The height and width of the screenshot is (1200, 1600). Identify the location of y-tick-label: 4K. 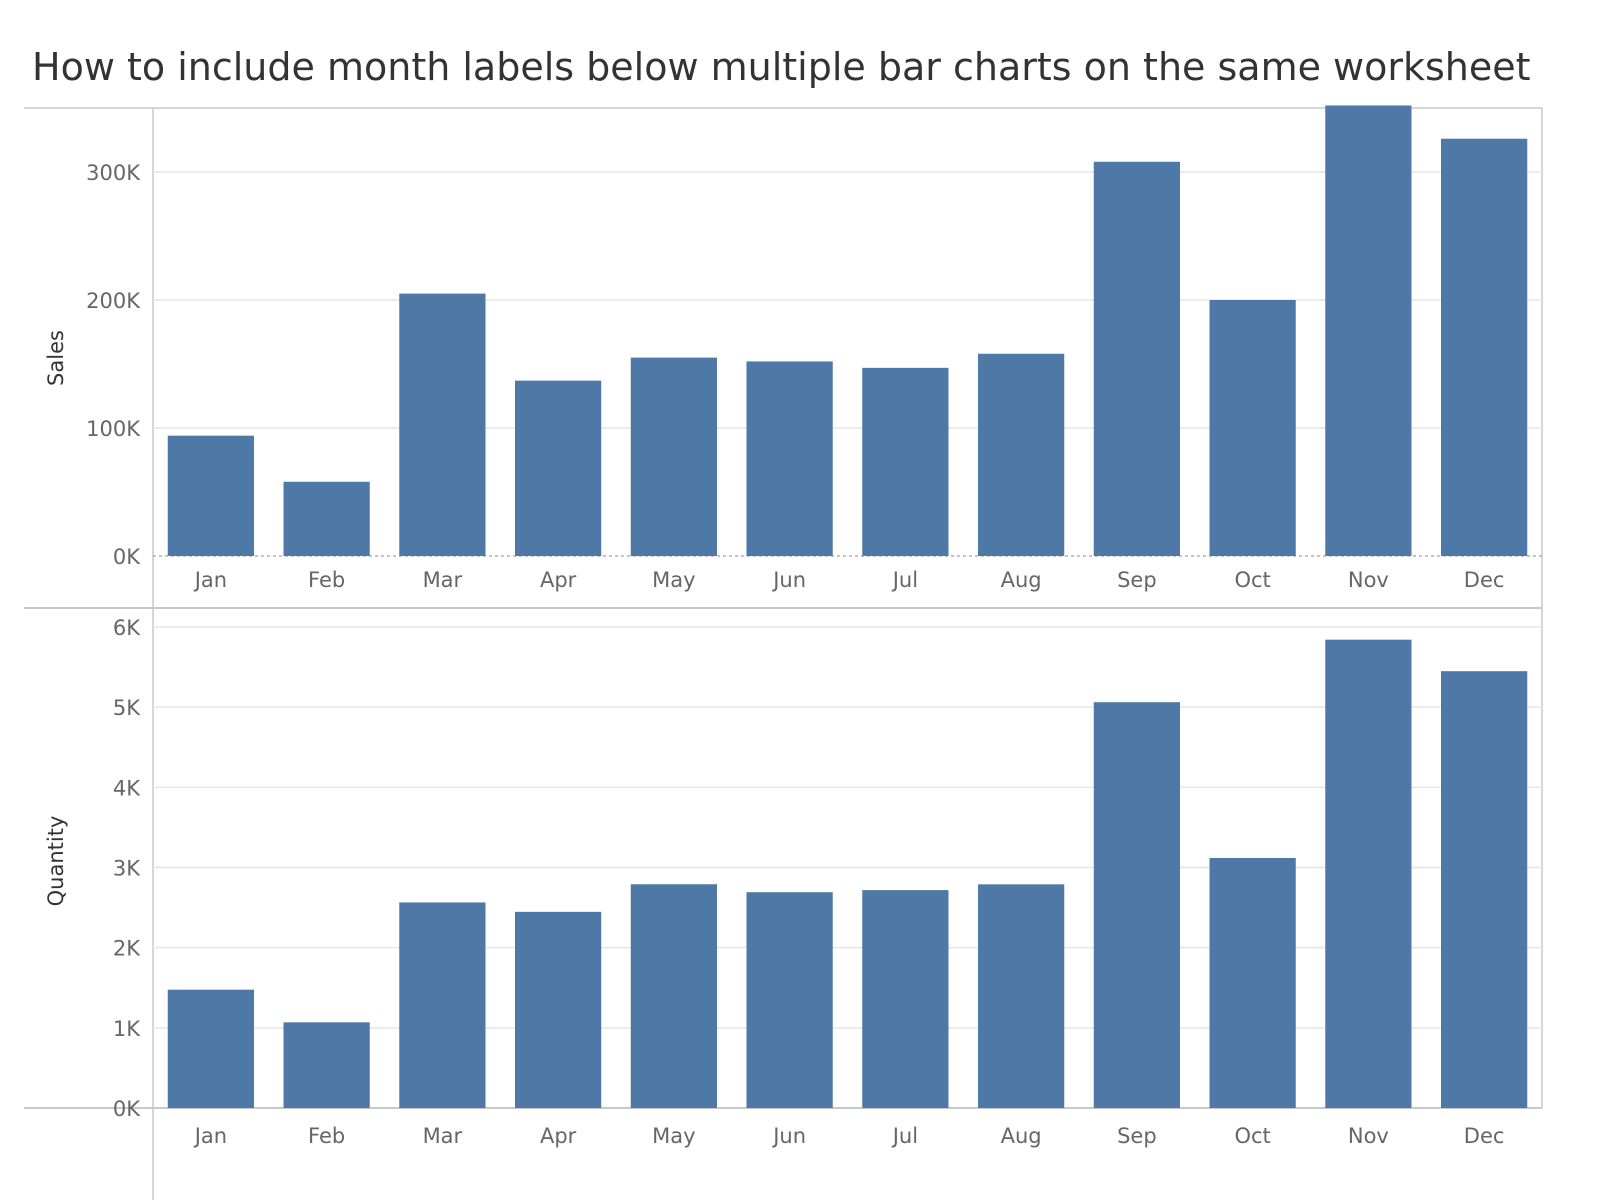
(127, 788).